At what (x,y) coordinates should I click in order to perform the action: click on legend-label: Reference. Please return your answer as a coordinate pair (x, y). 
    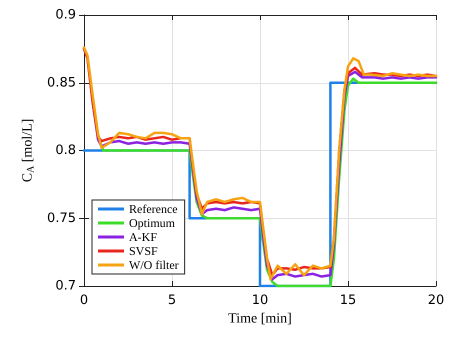
    Looking at the image, I should click on (153, 209).